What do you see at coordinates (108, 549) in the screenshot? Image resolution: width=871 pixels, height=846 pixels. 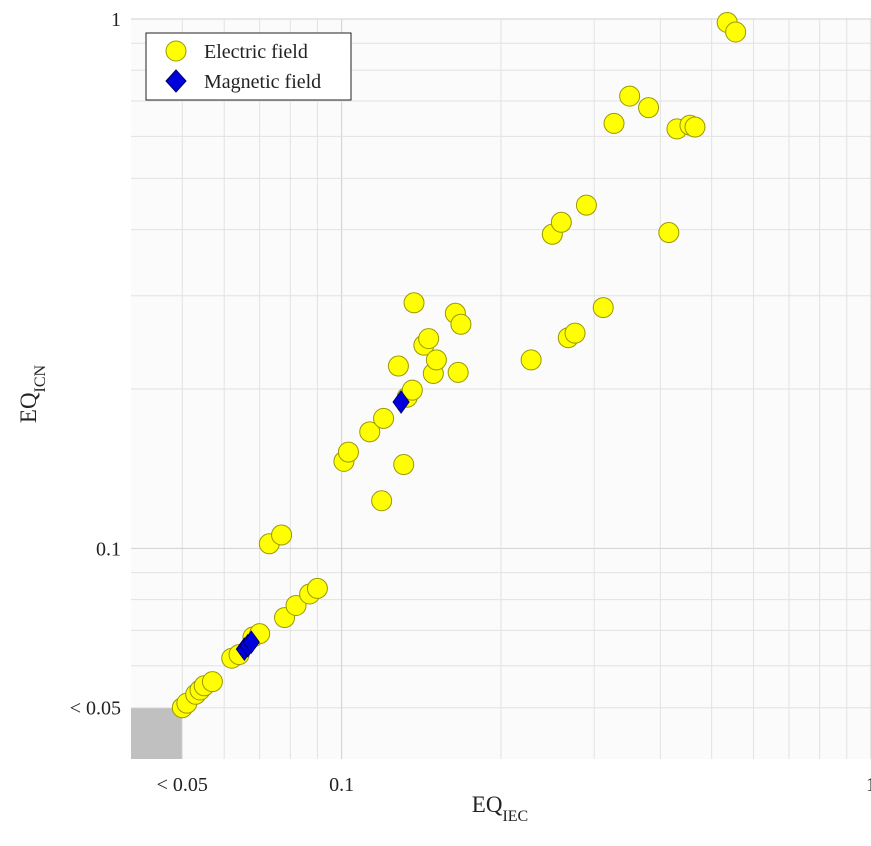 I see `y-tick-label: 0.1` at bounding box center [108, 549].